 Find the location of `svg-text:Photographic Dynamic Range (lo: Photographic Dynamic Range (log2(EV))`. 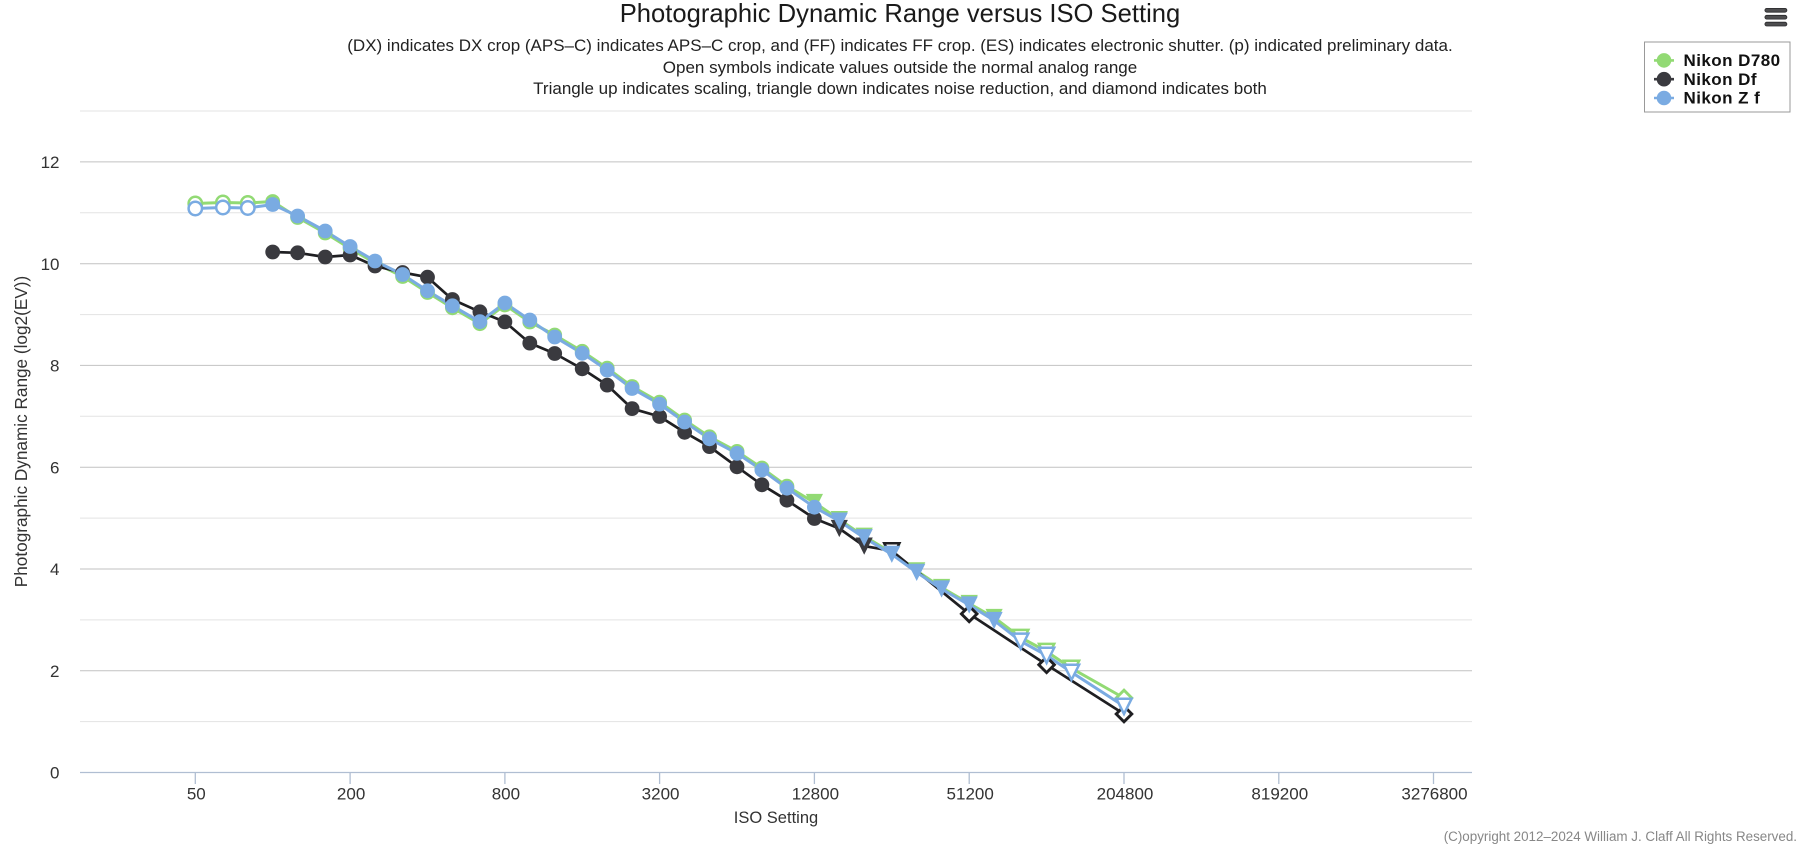

svg-text:Photographic Dynamic Range (lo: Photographic Dynamic Range (log2(EV)) is located at coordinates (21, 431).